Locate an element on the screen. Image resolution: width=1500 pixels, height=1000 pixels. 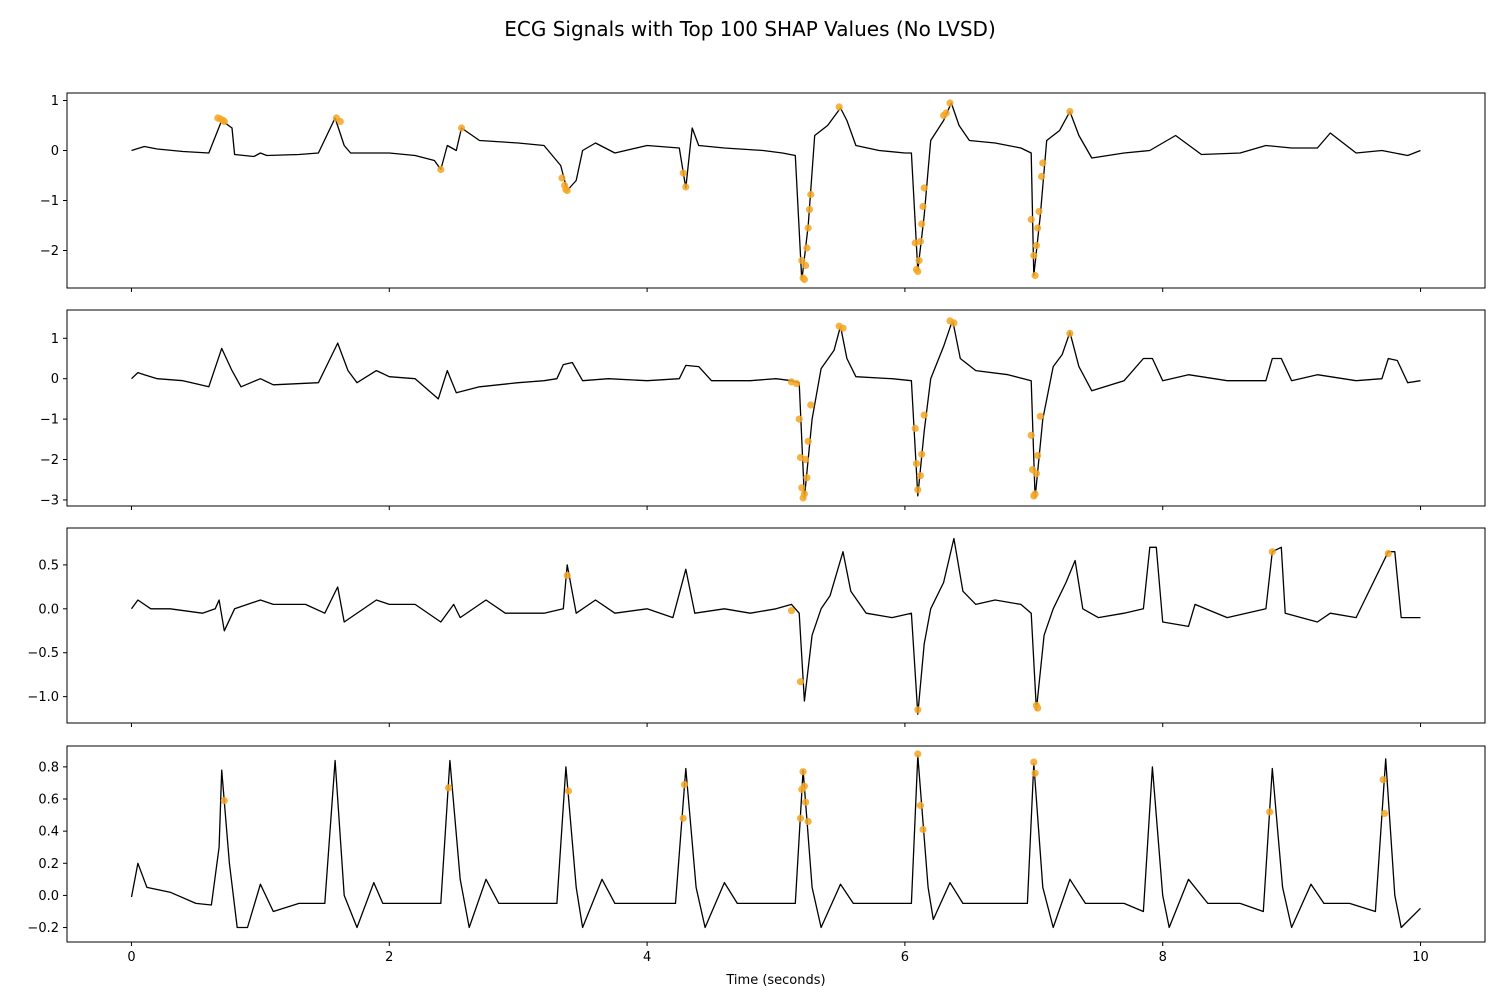
y-tick-label: −3 is located at coordinates (49, 500).